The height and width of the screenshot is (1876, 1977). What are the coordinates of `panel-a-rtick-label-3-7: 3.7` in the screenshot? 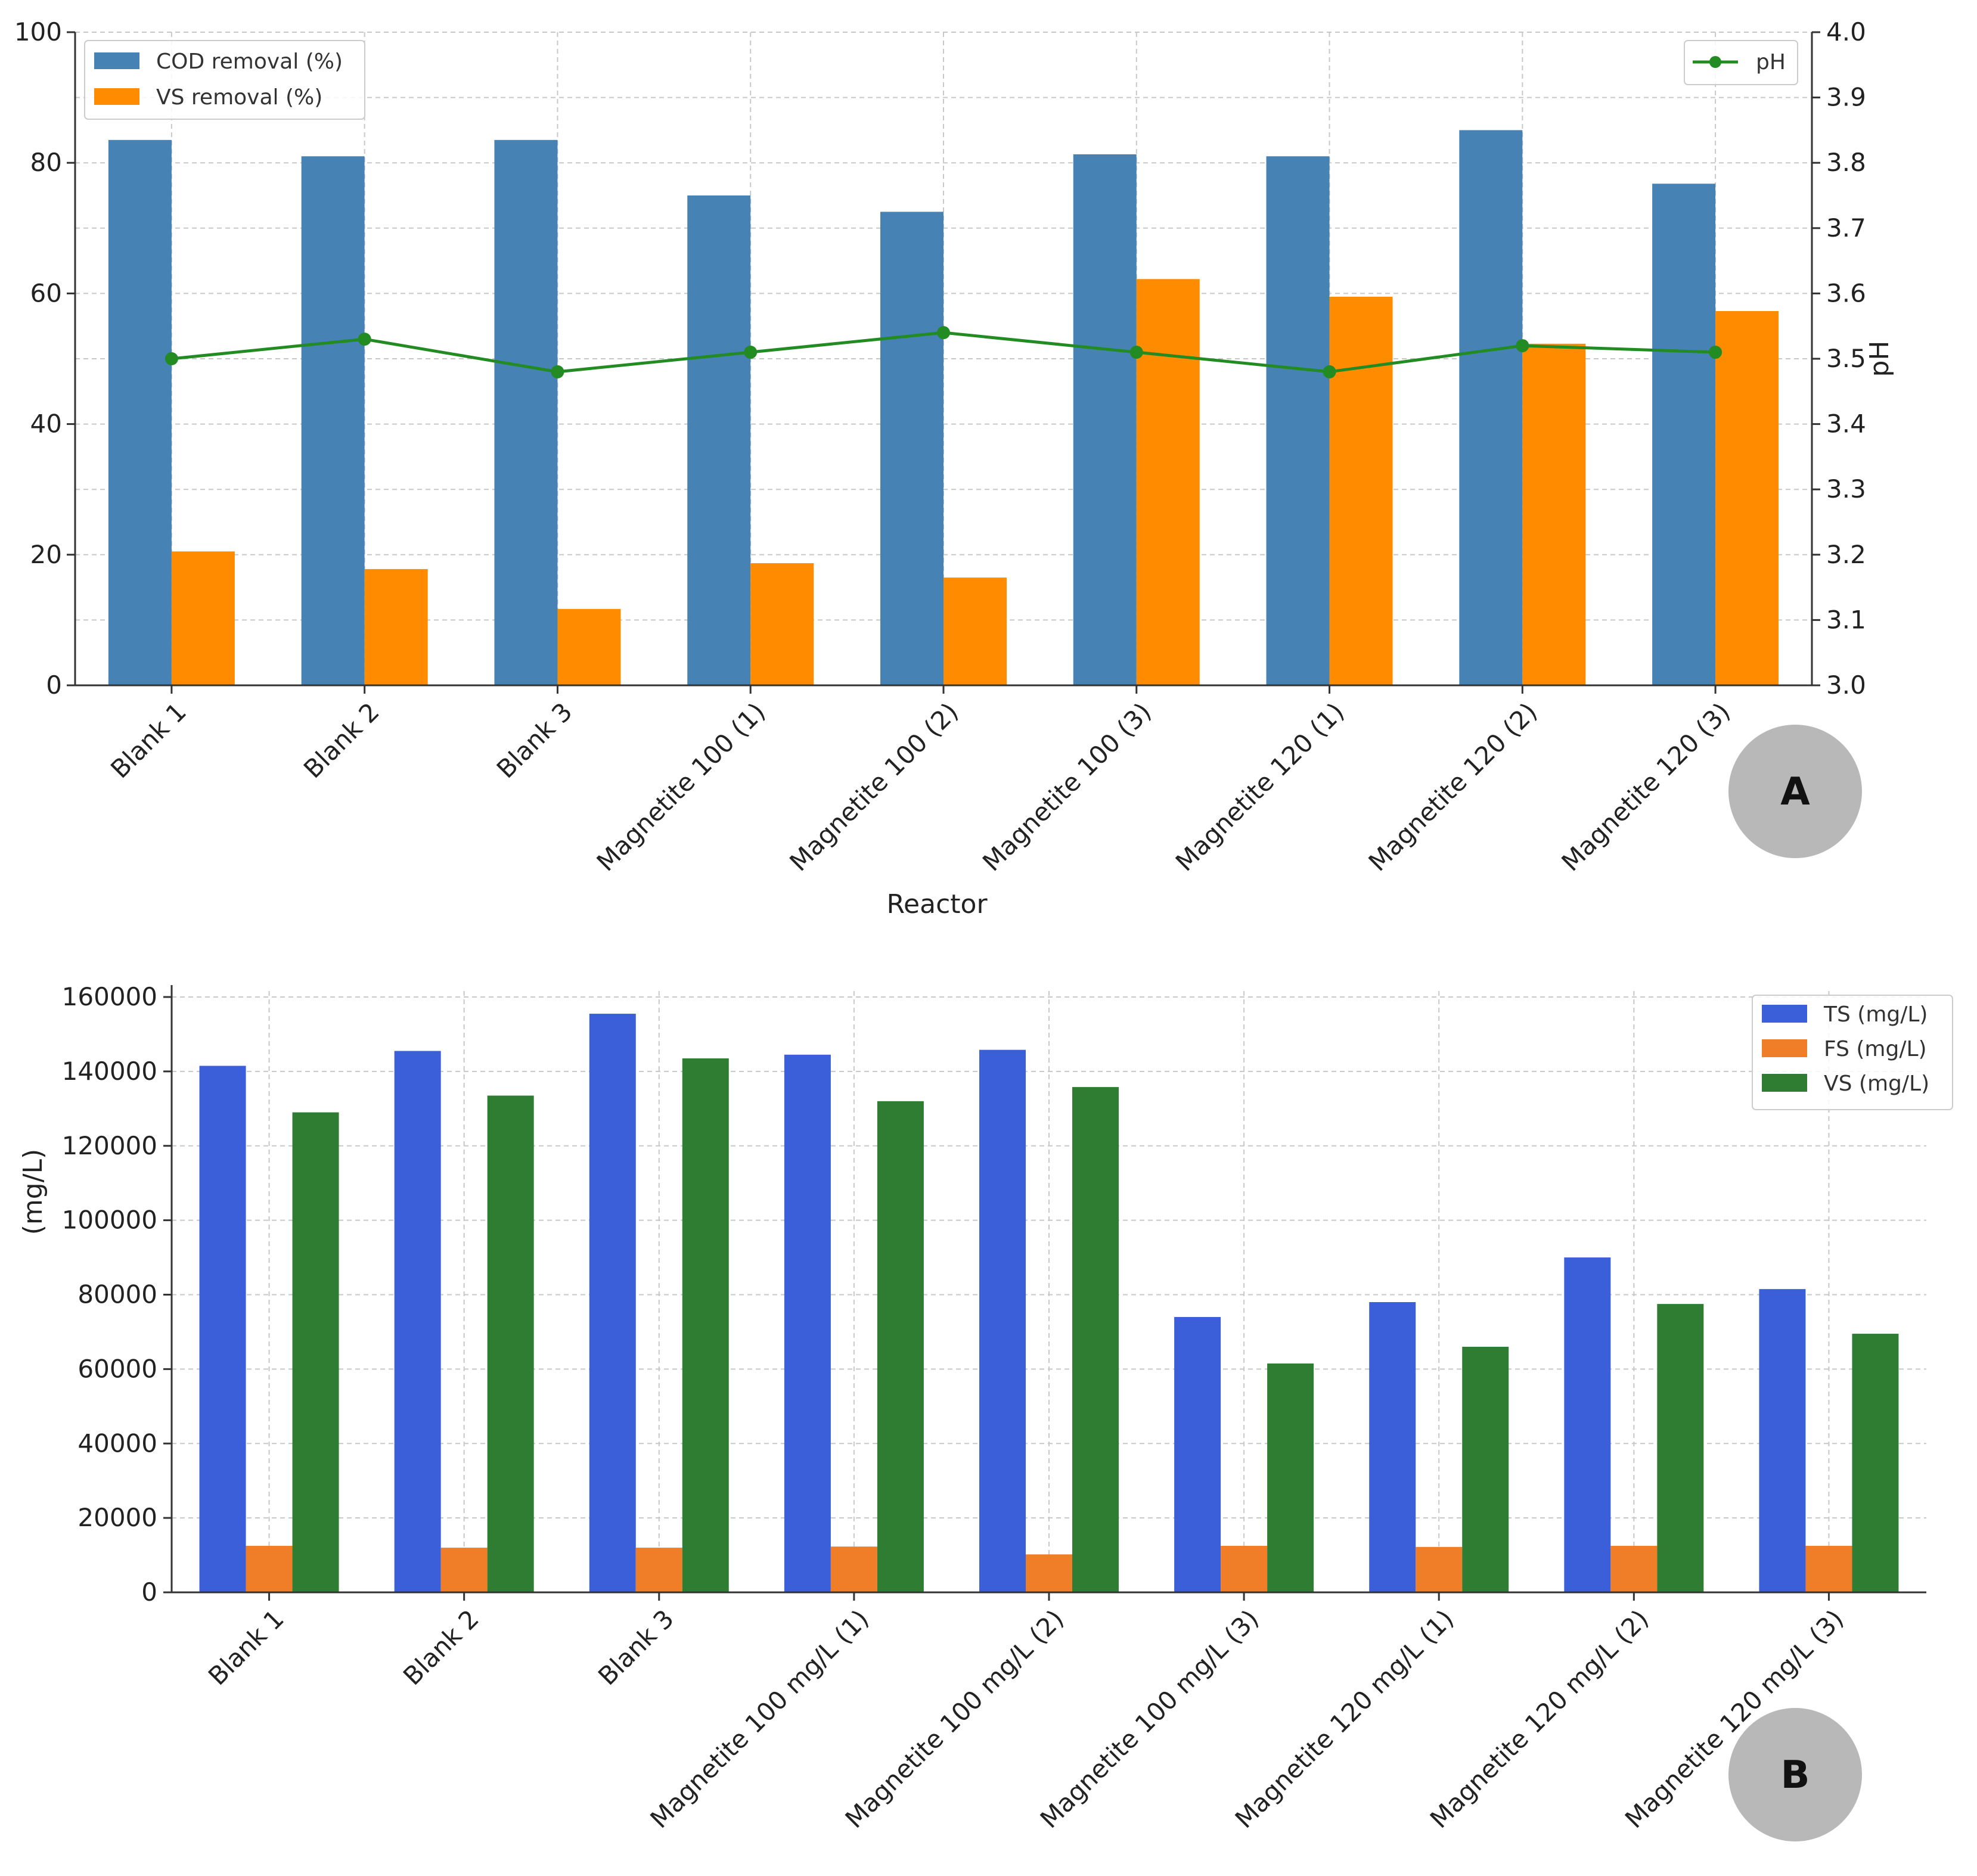 It's located at (1846, 228).